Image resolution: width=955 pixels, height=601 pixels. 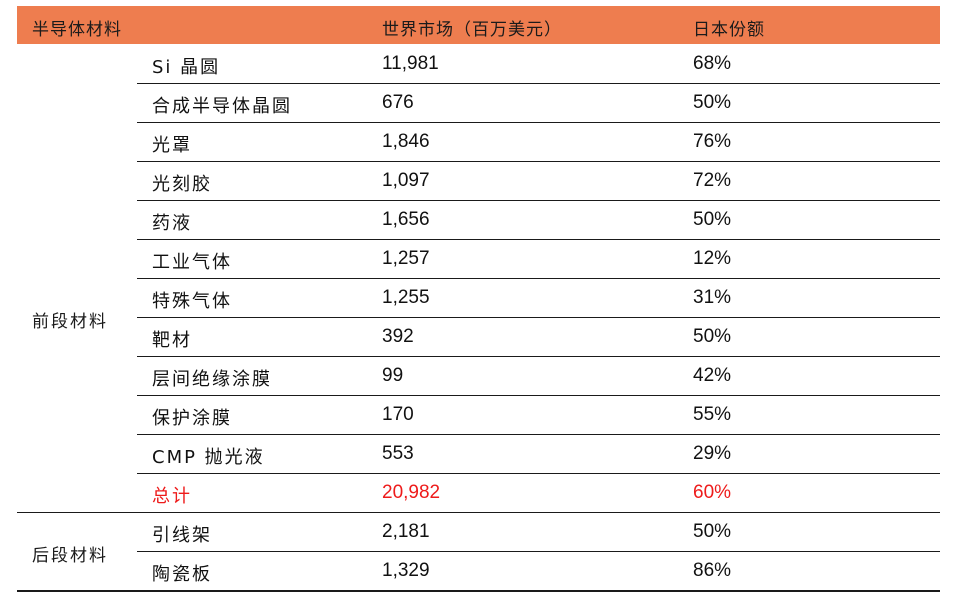 I want to click on table-row: 合成半导体晶圆 676 50%, so click(x=538, y=103).